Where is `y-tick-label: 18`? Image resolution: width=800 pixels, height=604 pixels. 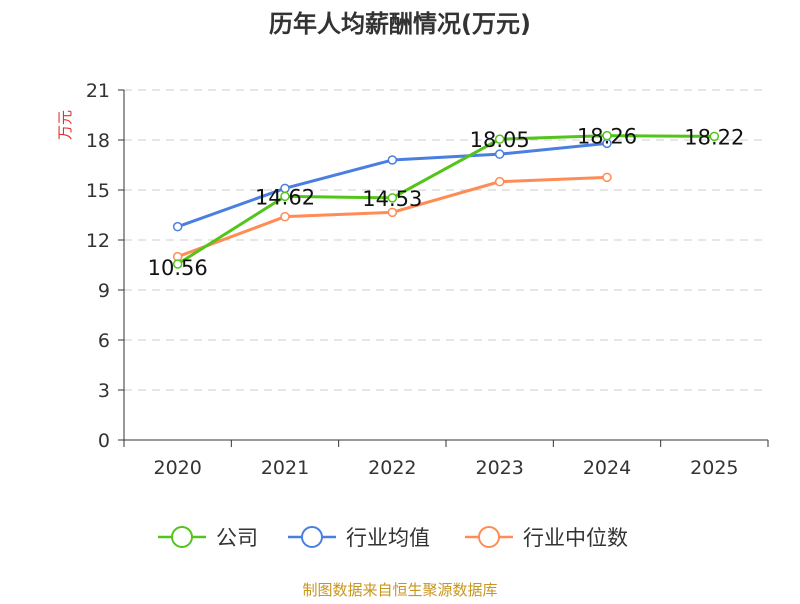 y-tick-label: 18 is located at coordinates (98, 141).